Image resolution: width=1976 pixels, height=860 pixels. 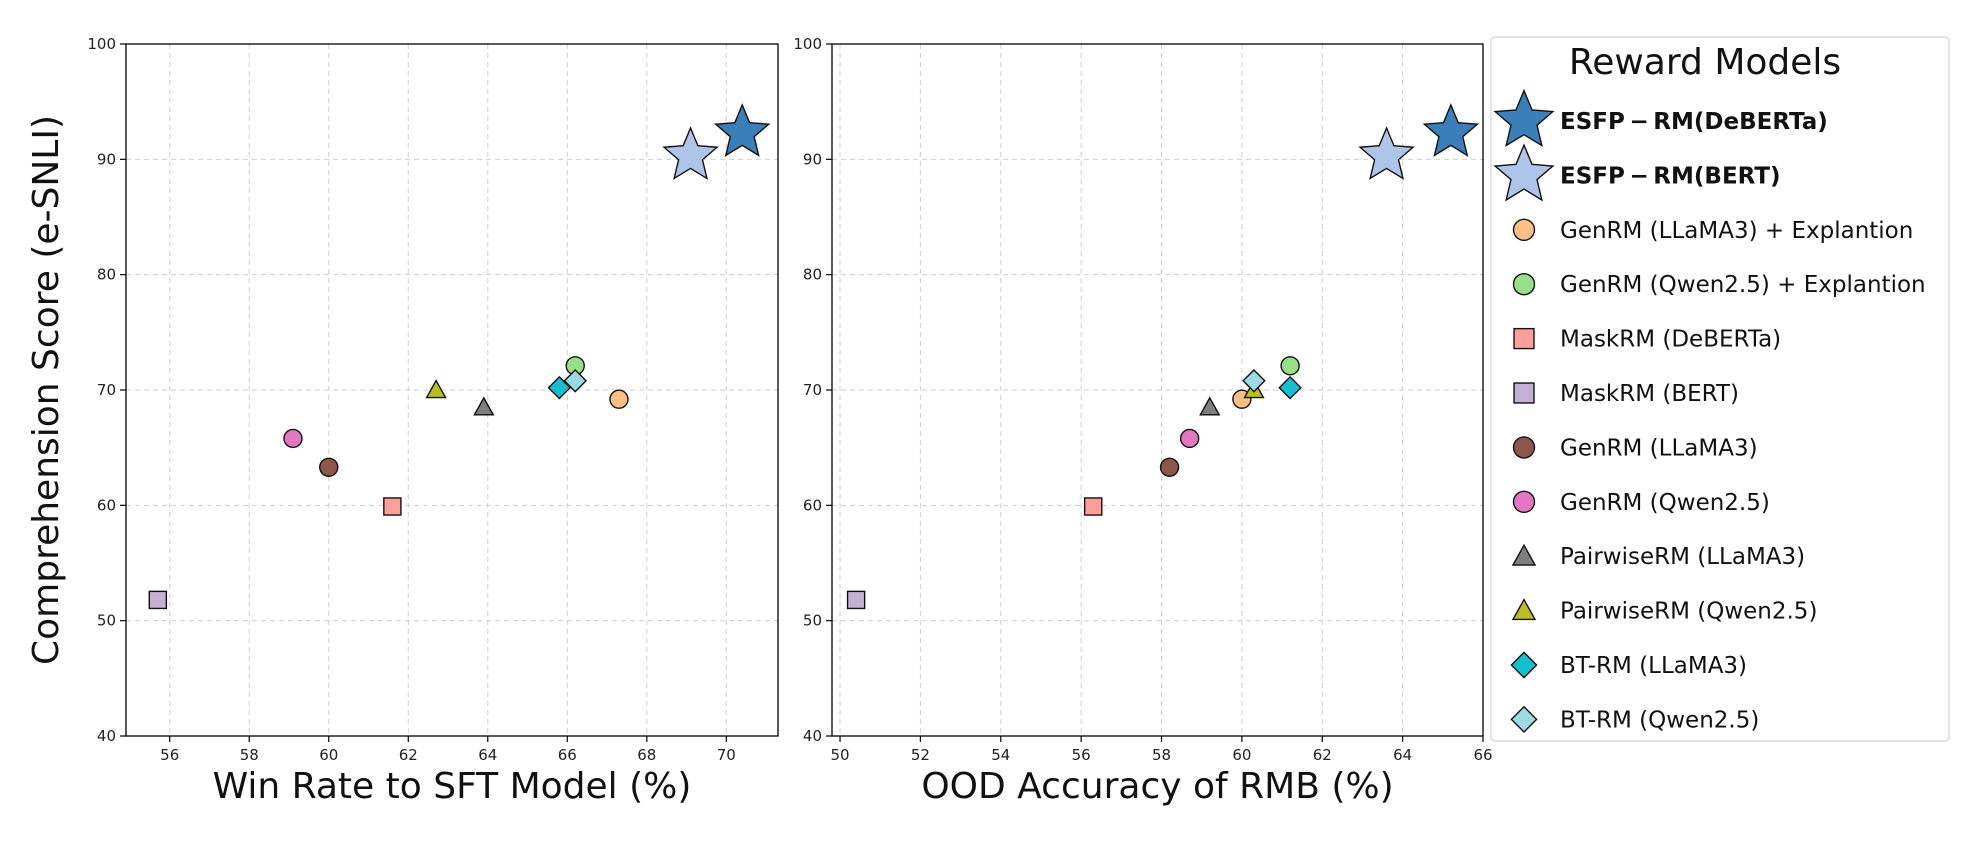 I want to click on x-tick-label: 50, so click(x=839, y=755).